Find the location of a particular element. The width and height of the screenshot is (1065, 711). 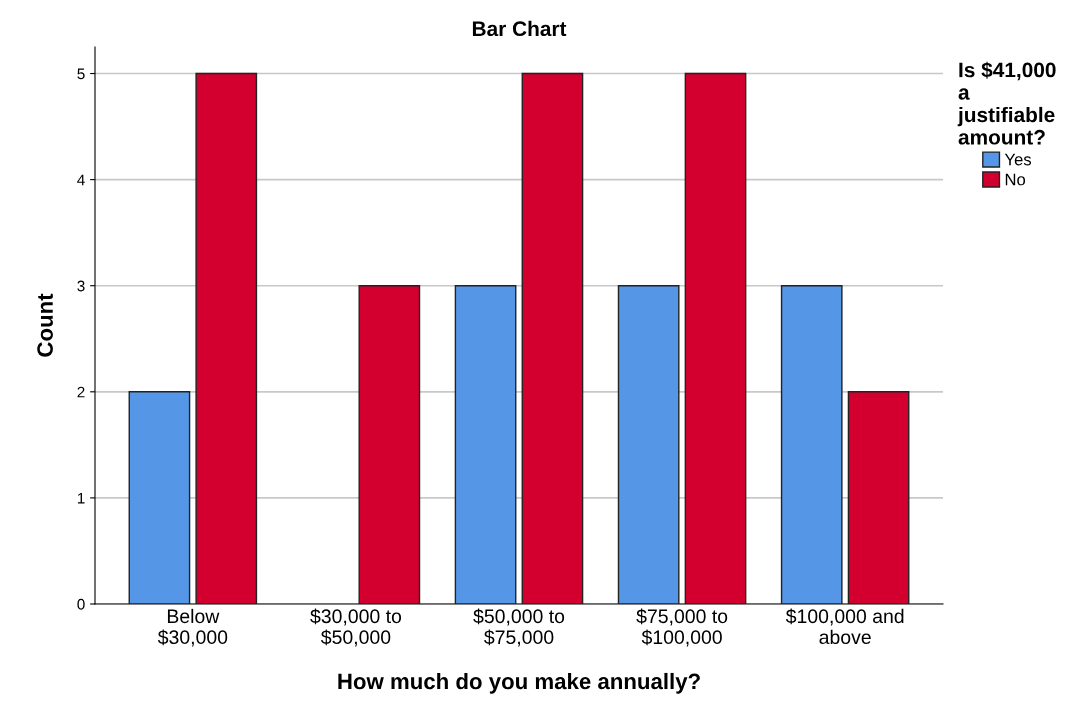

x-tick-label: $50,000 to $75,000 is located at coordinates (519, 627).